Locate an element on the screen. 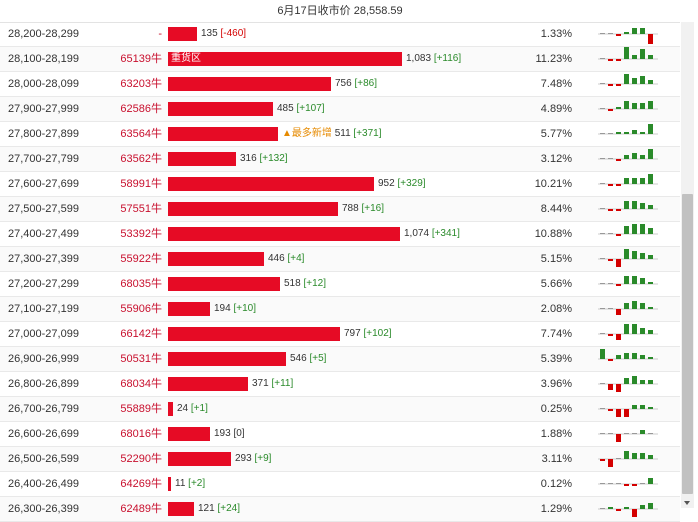 The width and height of the screenshot is (698, 522). bull-code-link: 58991牛 is located at coordinates (141, 184).